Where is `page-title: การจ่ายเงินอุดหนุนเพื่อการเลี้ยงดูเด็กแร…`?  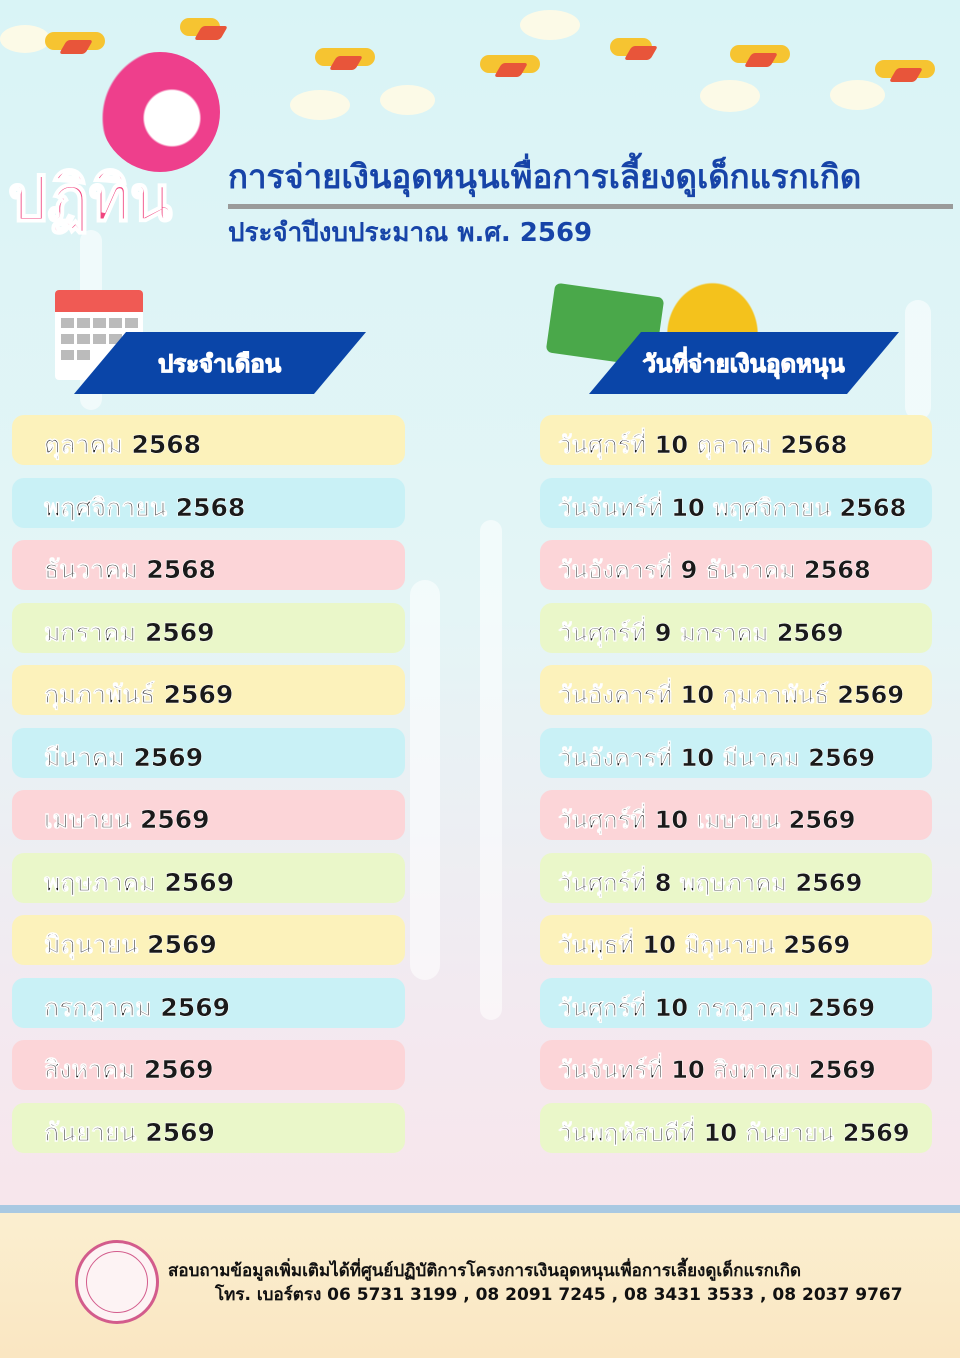
page-title: การจ่ายเงินอุดหนุนเพื่อการเลี้ยงดูเด็กแร… is located at coordinates (545, 176).